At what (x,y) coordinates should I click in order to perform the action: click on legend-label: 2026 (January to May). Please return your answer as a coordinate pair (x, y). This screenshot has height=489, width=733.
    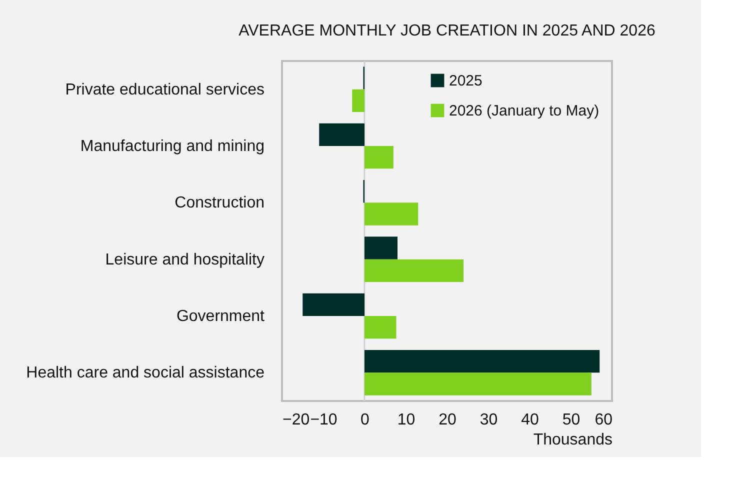
    Looking at the image, I should click on (524, 111).